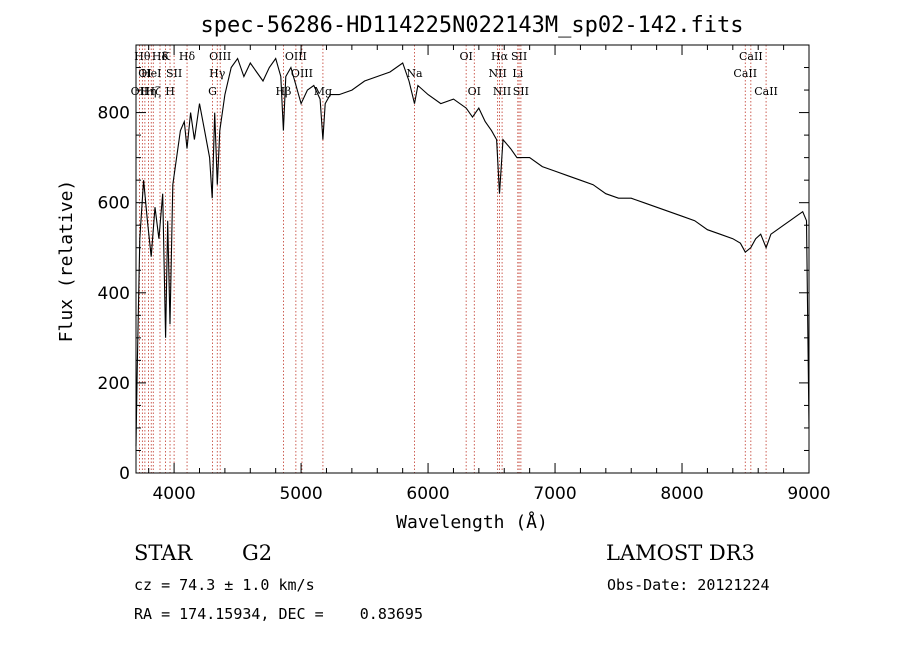 The height and width of the screenshot is (649, 900). I want to click on y-tick-label: 0, so click(124, 474).